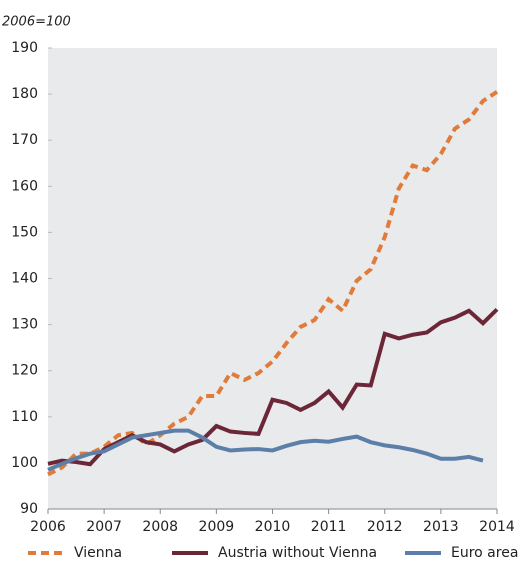 Image resolution: width=531 pixels, height=565 pixels. What do you see at coordinates (104, 527) in the screenshot?
I see `x-tick-label: 2007` at bounding box center [104, 527].